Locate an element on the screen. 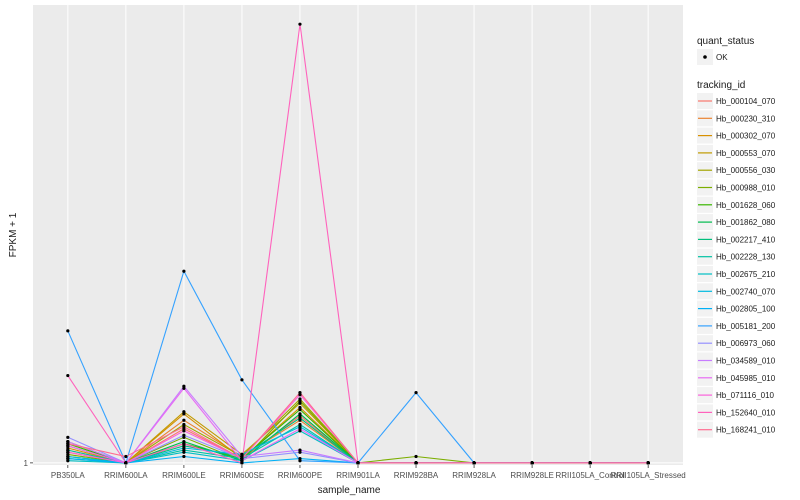  legend-quant-label: OK is located at coordinates (722, 57).